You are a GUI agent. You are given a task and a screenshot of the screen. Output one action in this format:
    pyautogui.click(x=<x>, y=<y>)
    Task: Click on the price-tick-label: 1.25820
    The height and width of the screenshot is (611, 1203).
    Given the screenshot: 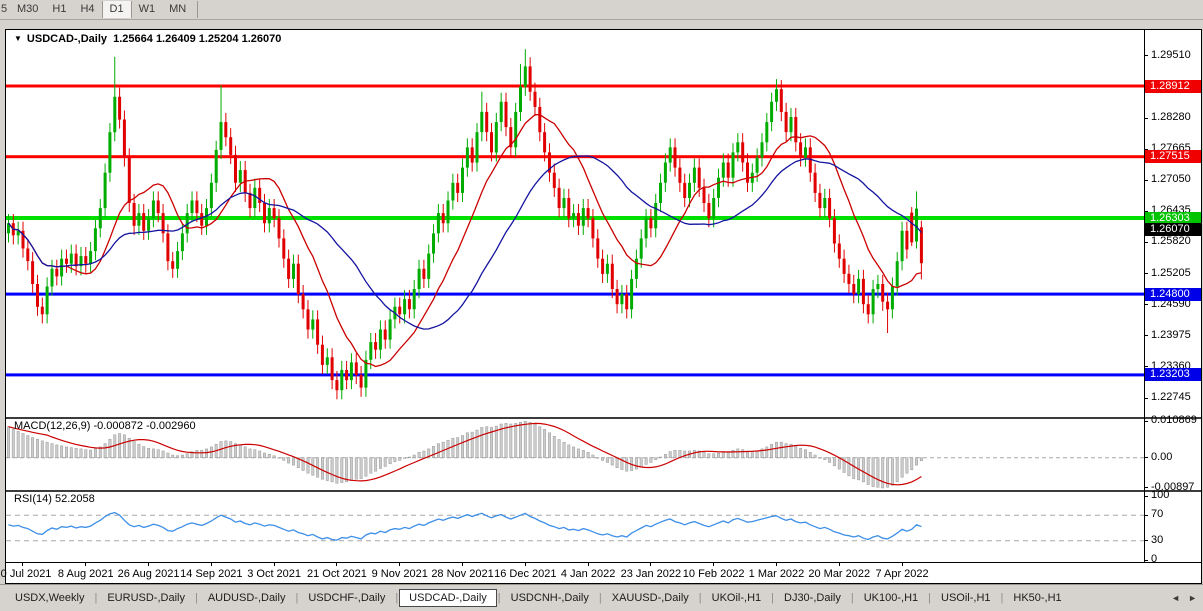 What is the action you would take?
    pyautogui.click(x=1171, y=241)
    